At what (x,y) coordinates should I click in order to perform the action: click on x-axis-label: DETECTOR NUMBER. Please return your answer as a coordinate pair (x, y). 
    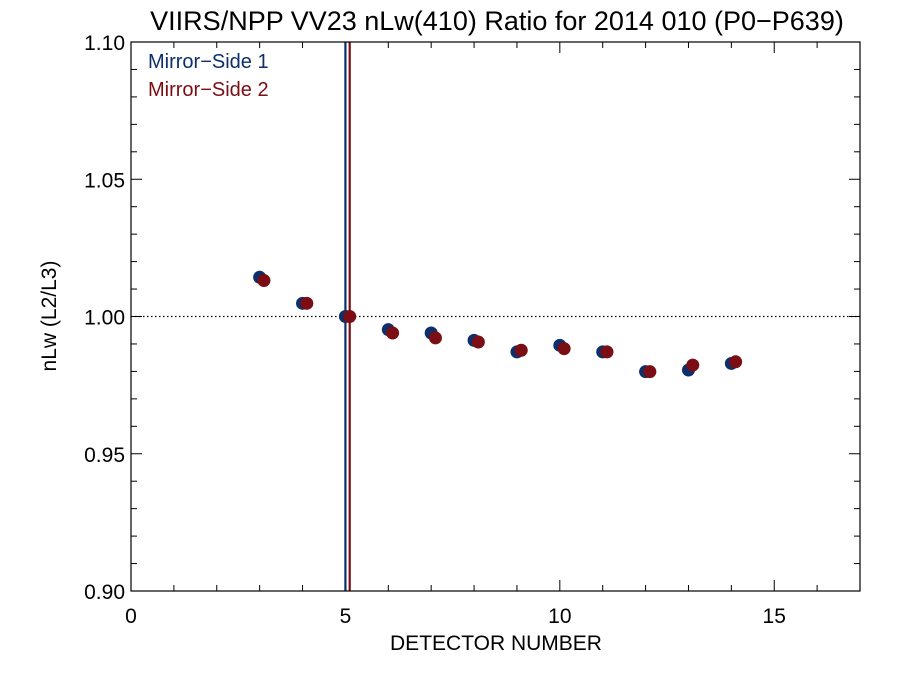
    Looking at the image, I should click on (496, 643).